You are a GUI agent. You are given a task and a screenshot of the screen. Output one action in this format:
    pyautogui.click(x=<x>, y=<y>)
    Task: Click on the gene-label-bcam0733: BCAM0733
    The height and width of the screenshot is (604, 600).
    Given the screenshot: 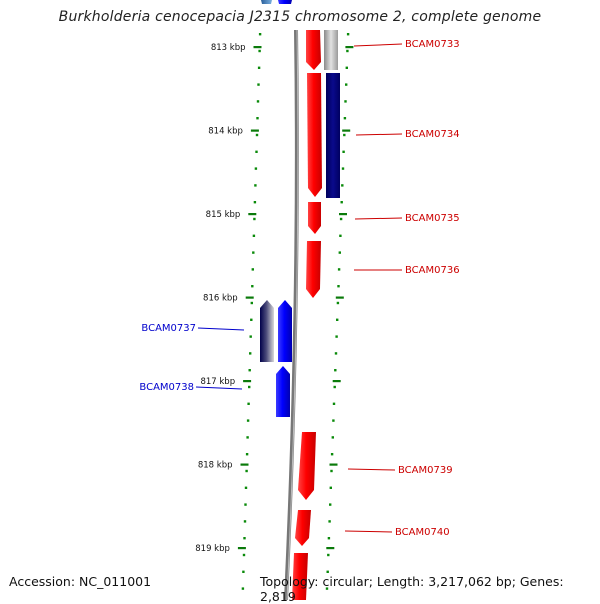 What is the action you would take?
    pyautogui.click(x=432, y=44)
    